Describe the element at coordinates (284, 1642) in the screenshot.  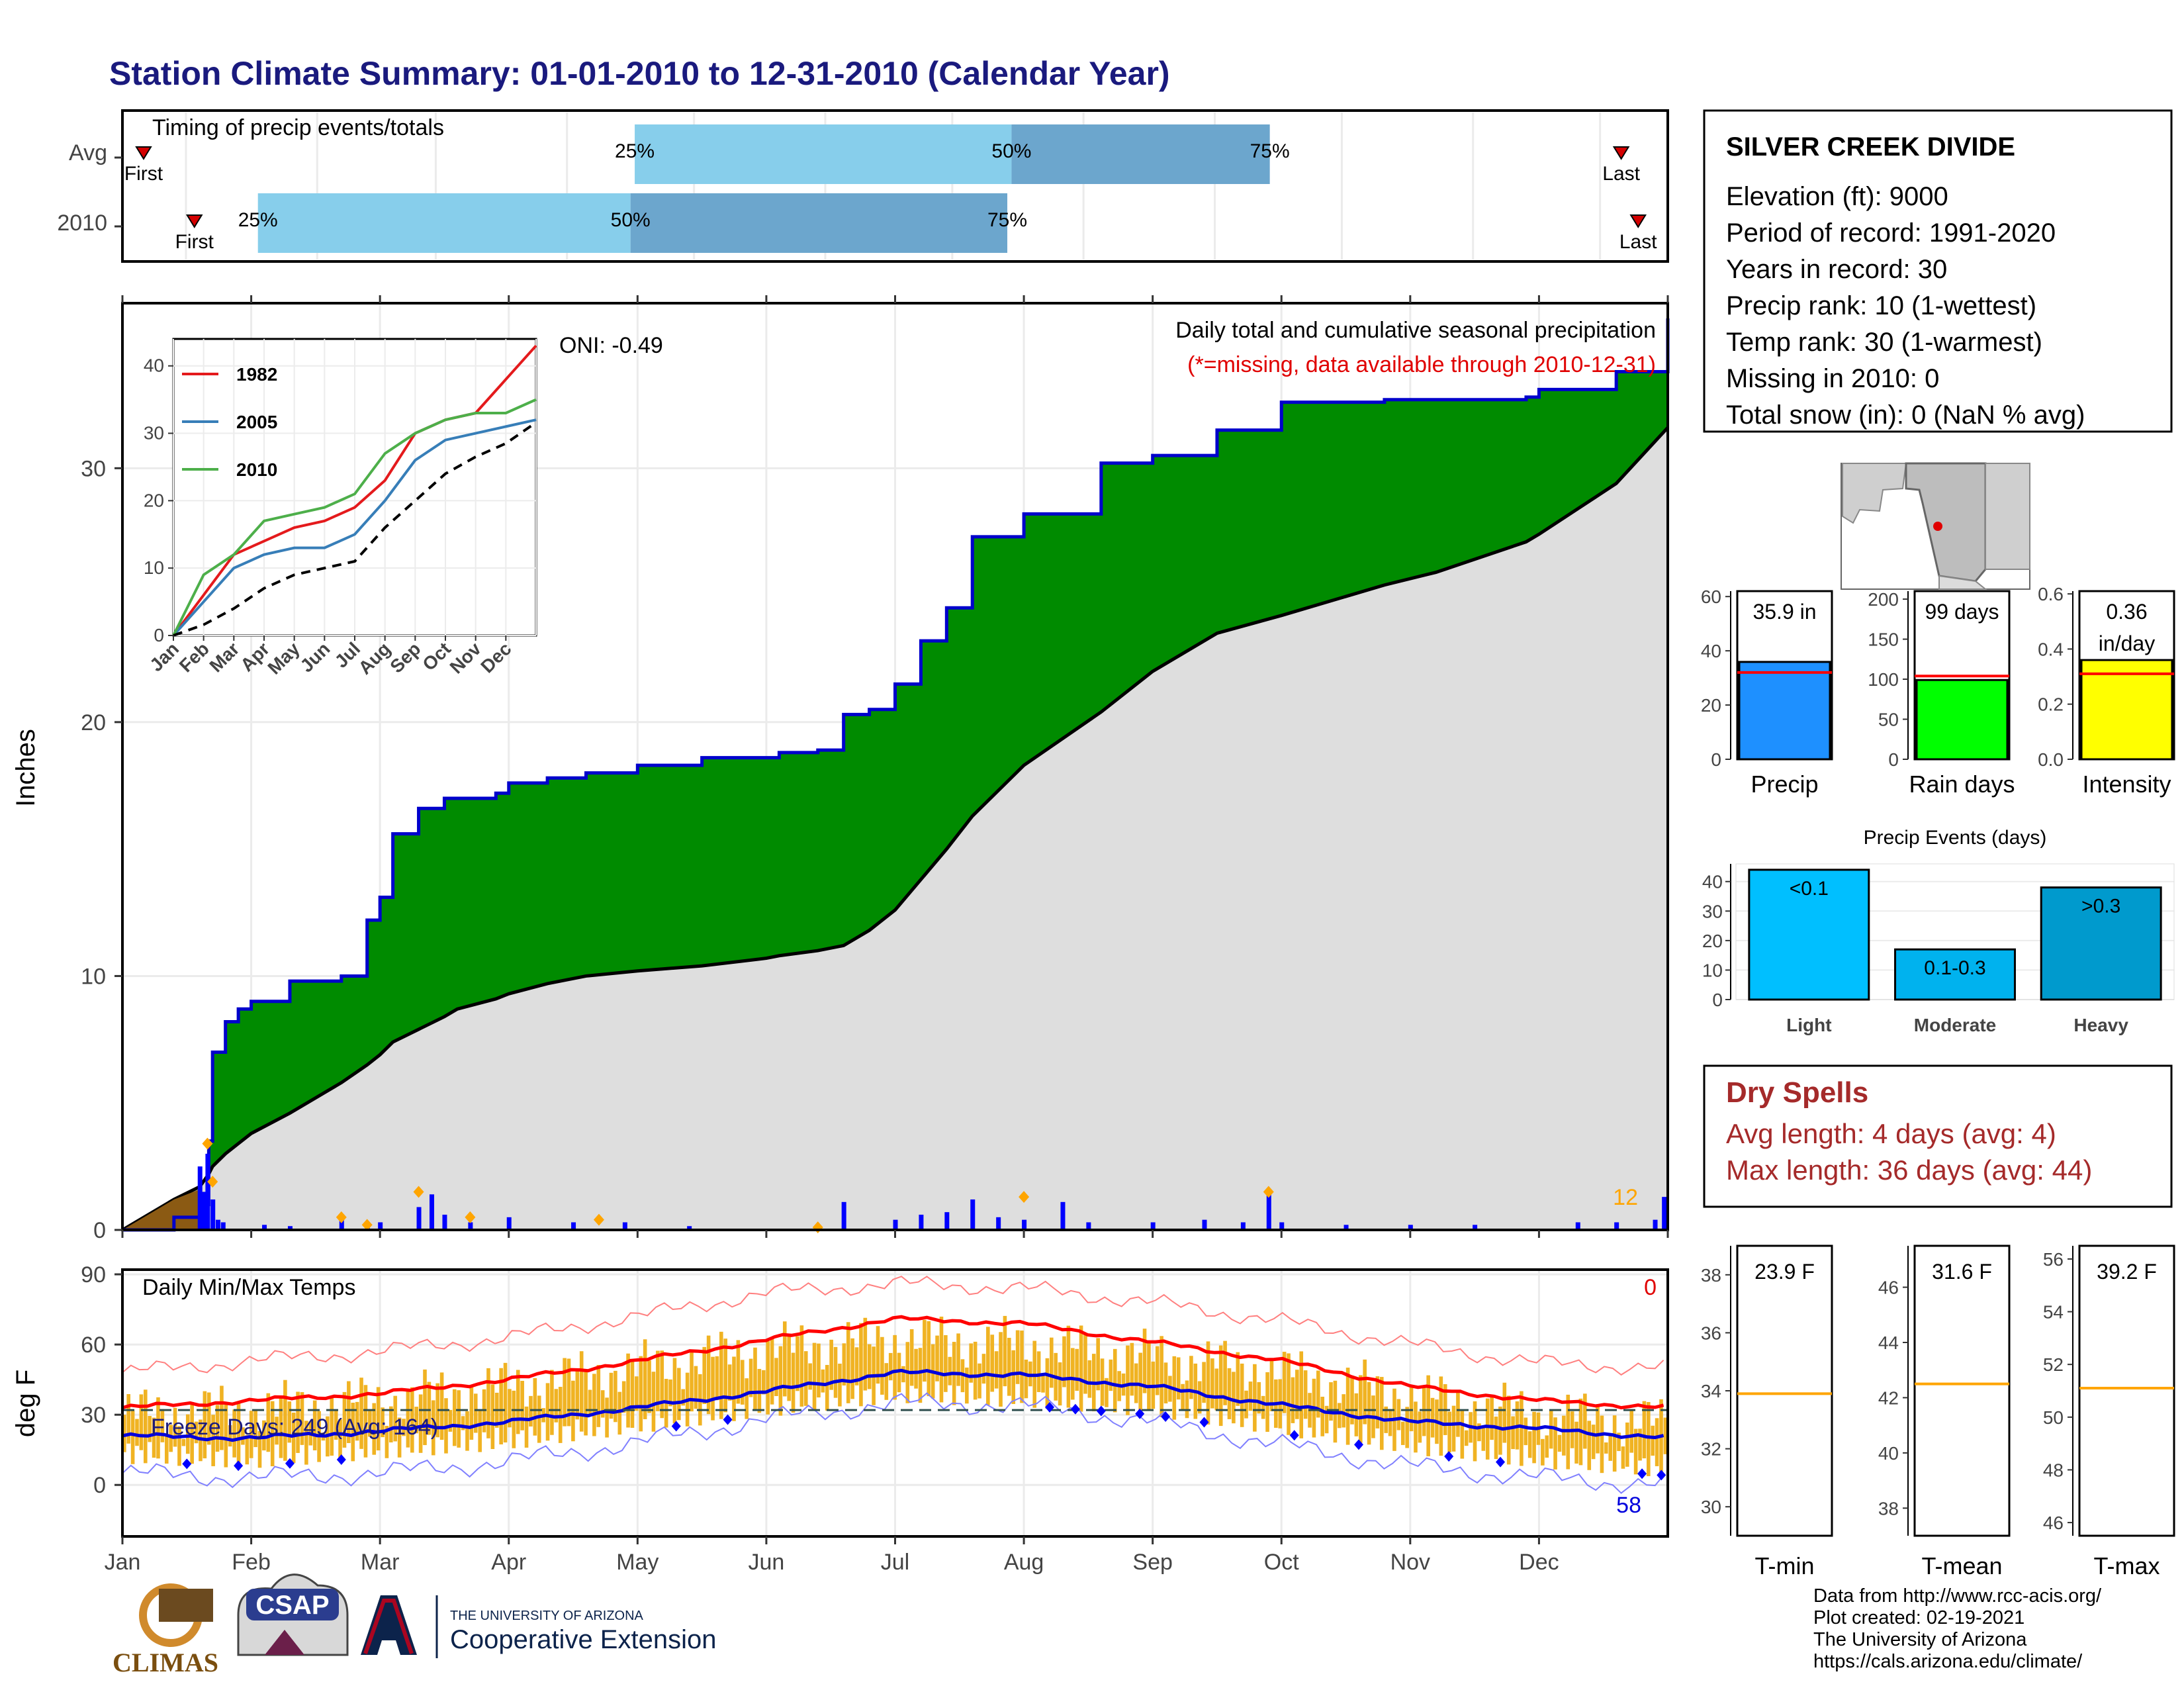
I see `csap-mountain-icon` at that location.